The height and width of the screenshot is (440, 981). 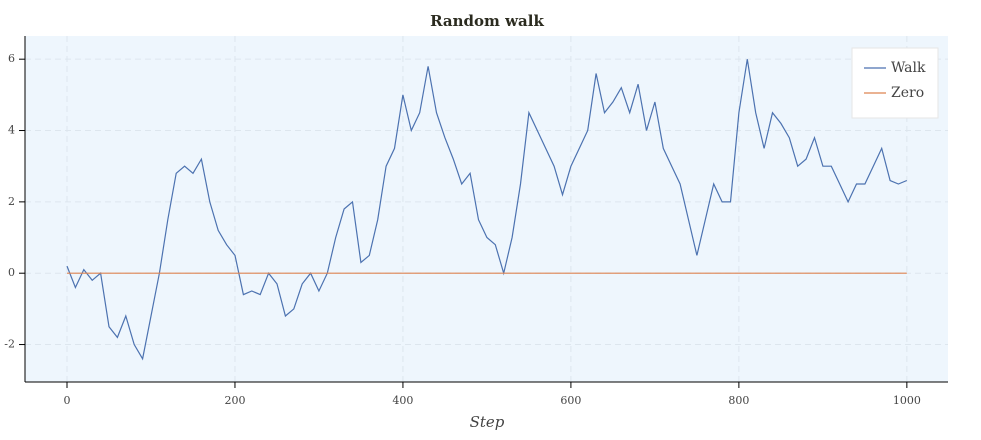 I want to click on x-tick-label: 400, so click(x=402, y=400).